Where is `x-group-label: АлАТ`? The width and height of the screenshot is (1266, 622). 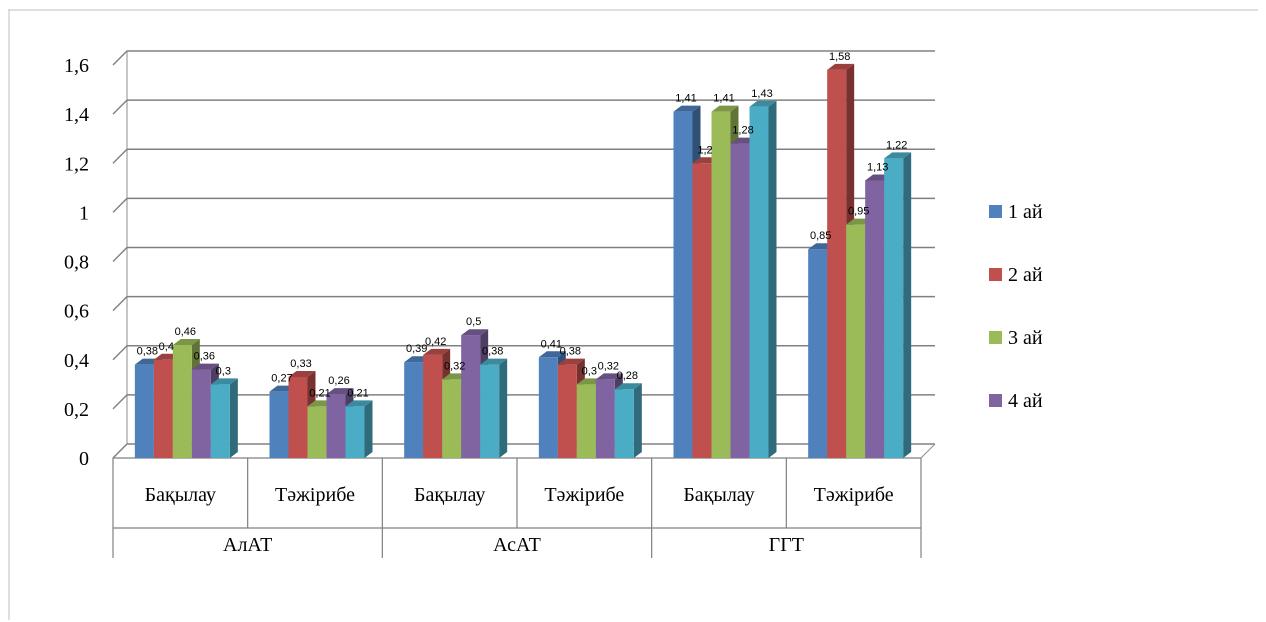
x-group-label: АлАТ is located at coordinates (247, 545).